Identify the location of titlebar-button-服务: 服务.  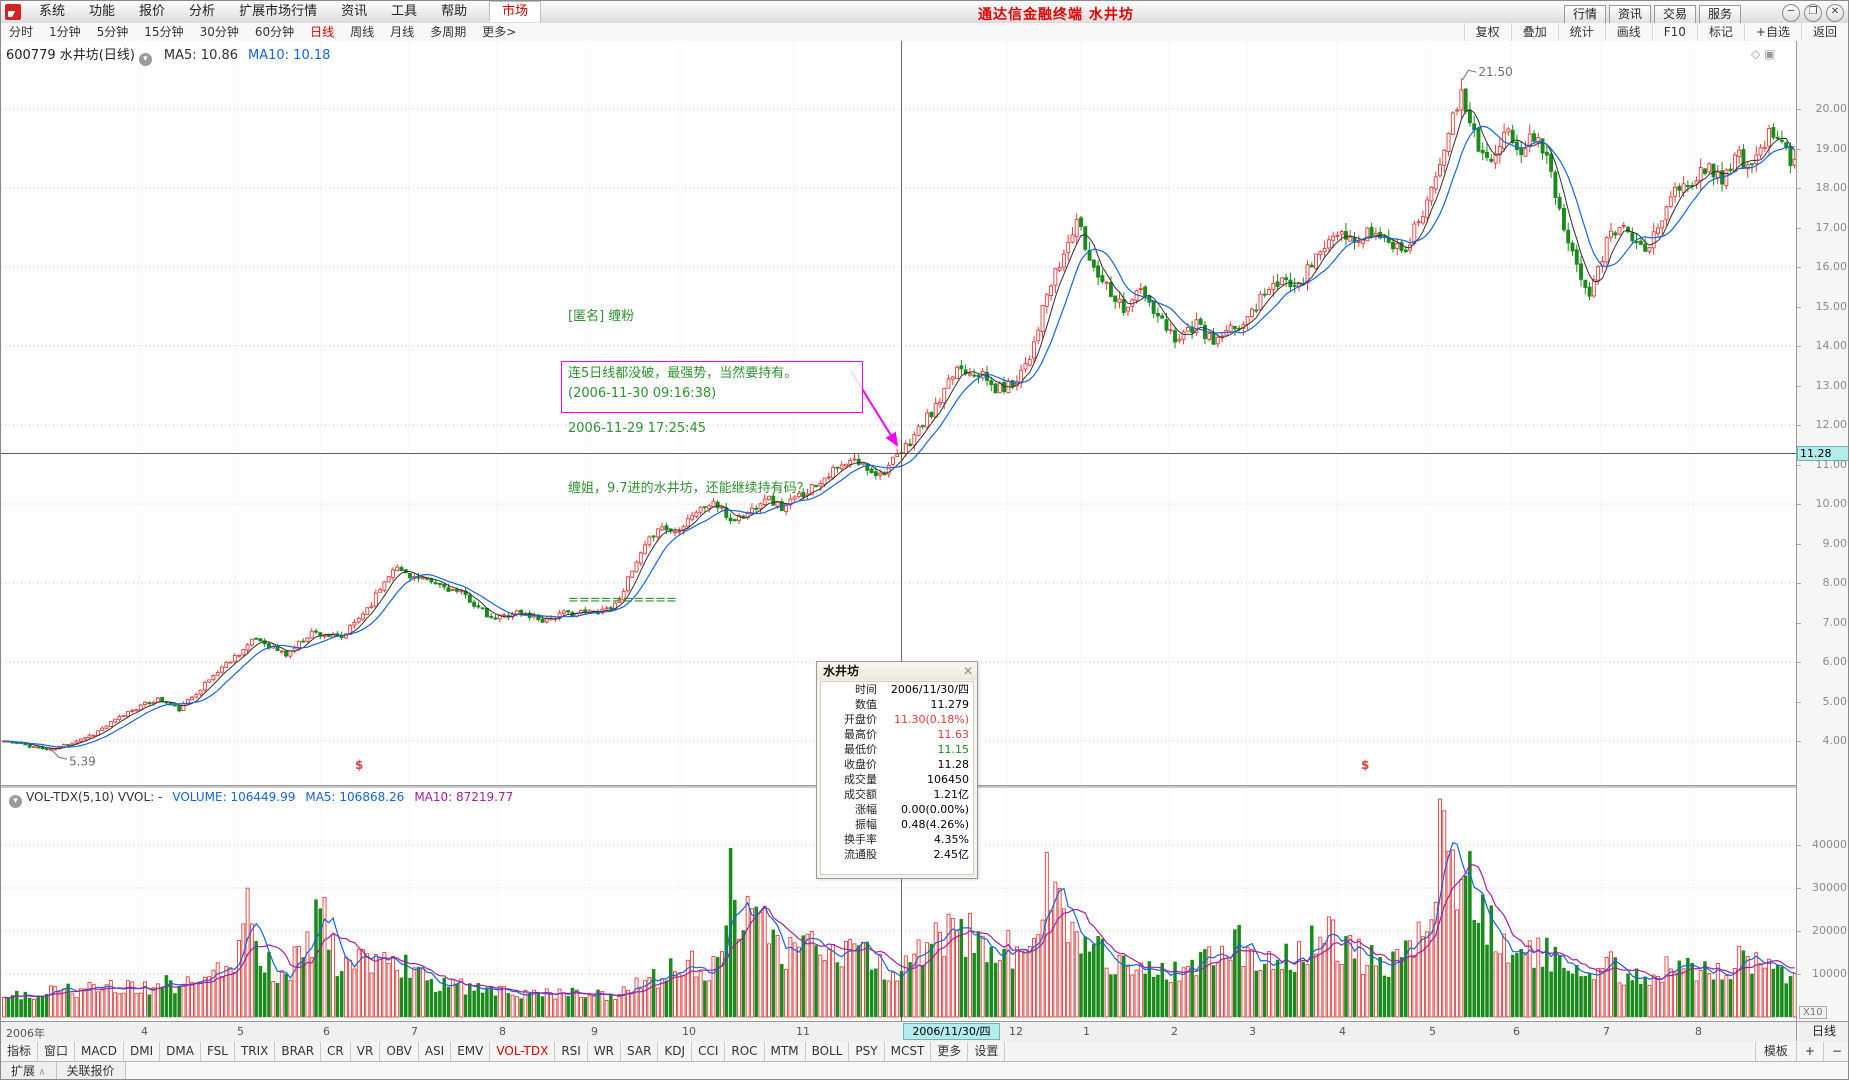
(1720, 14).